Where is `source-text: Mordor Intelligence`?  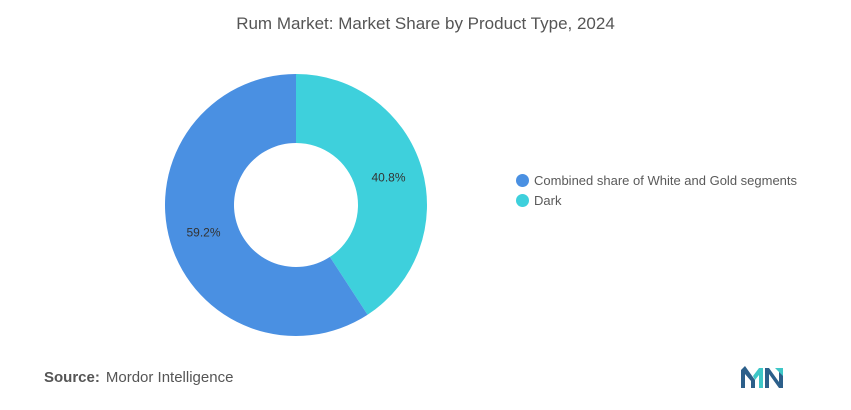 source-text: Mordor Intelligence is located at coordinates (169, 377).